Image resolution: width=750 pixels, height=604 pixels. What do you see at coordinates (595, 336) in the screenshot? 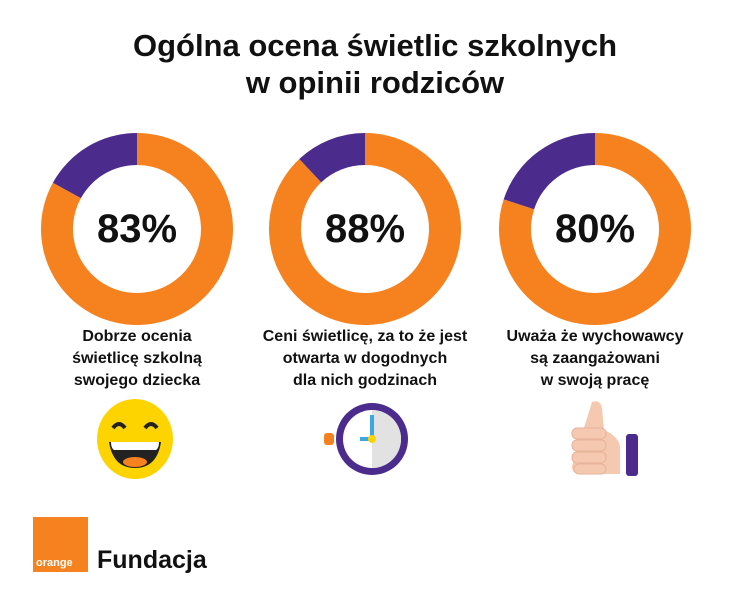
I see `caption-line: Uważa że wychowawcy` at bounding box center [595, 336].